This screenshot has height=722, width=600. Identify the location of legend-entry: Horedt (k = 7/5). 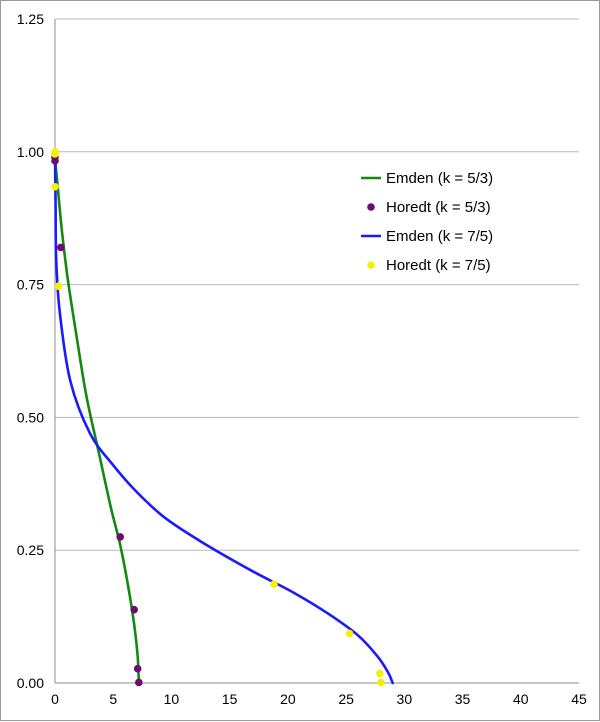
(429, 265).